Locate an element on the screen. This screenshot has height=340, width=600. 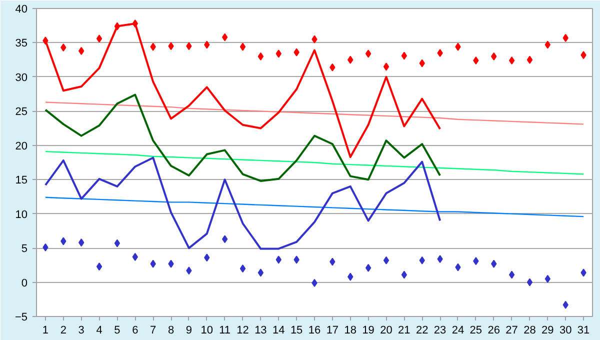
x-tick-label: 15 is located at coordinates (296, 330).